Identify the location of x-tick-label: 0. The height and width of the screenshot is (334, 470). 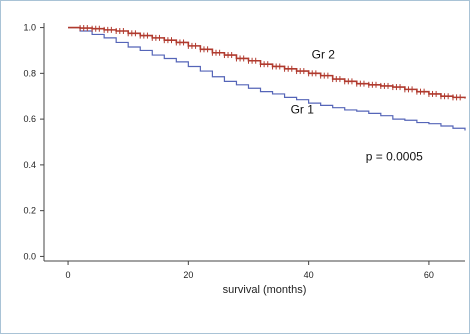
(68, 275).